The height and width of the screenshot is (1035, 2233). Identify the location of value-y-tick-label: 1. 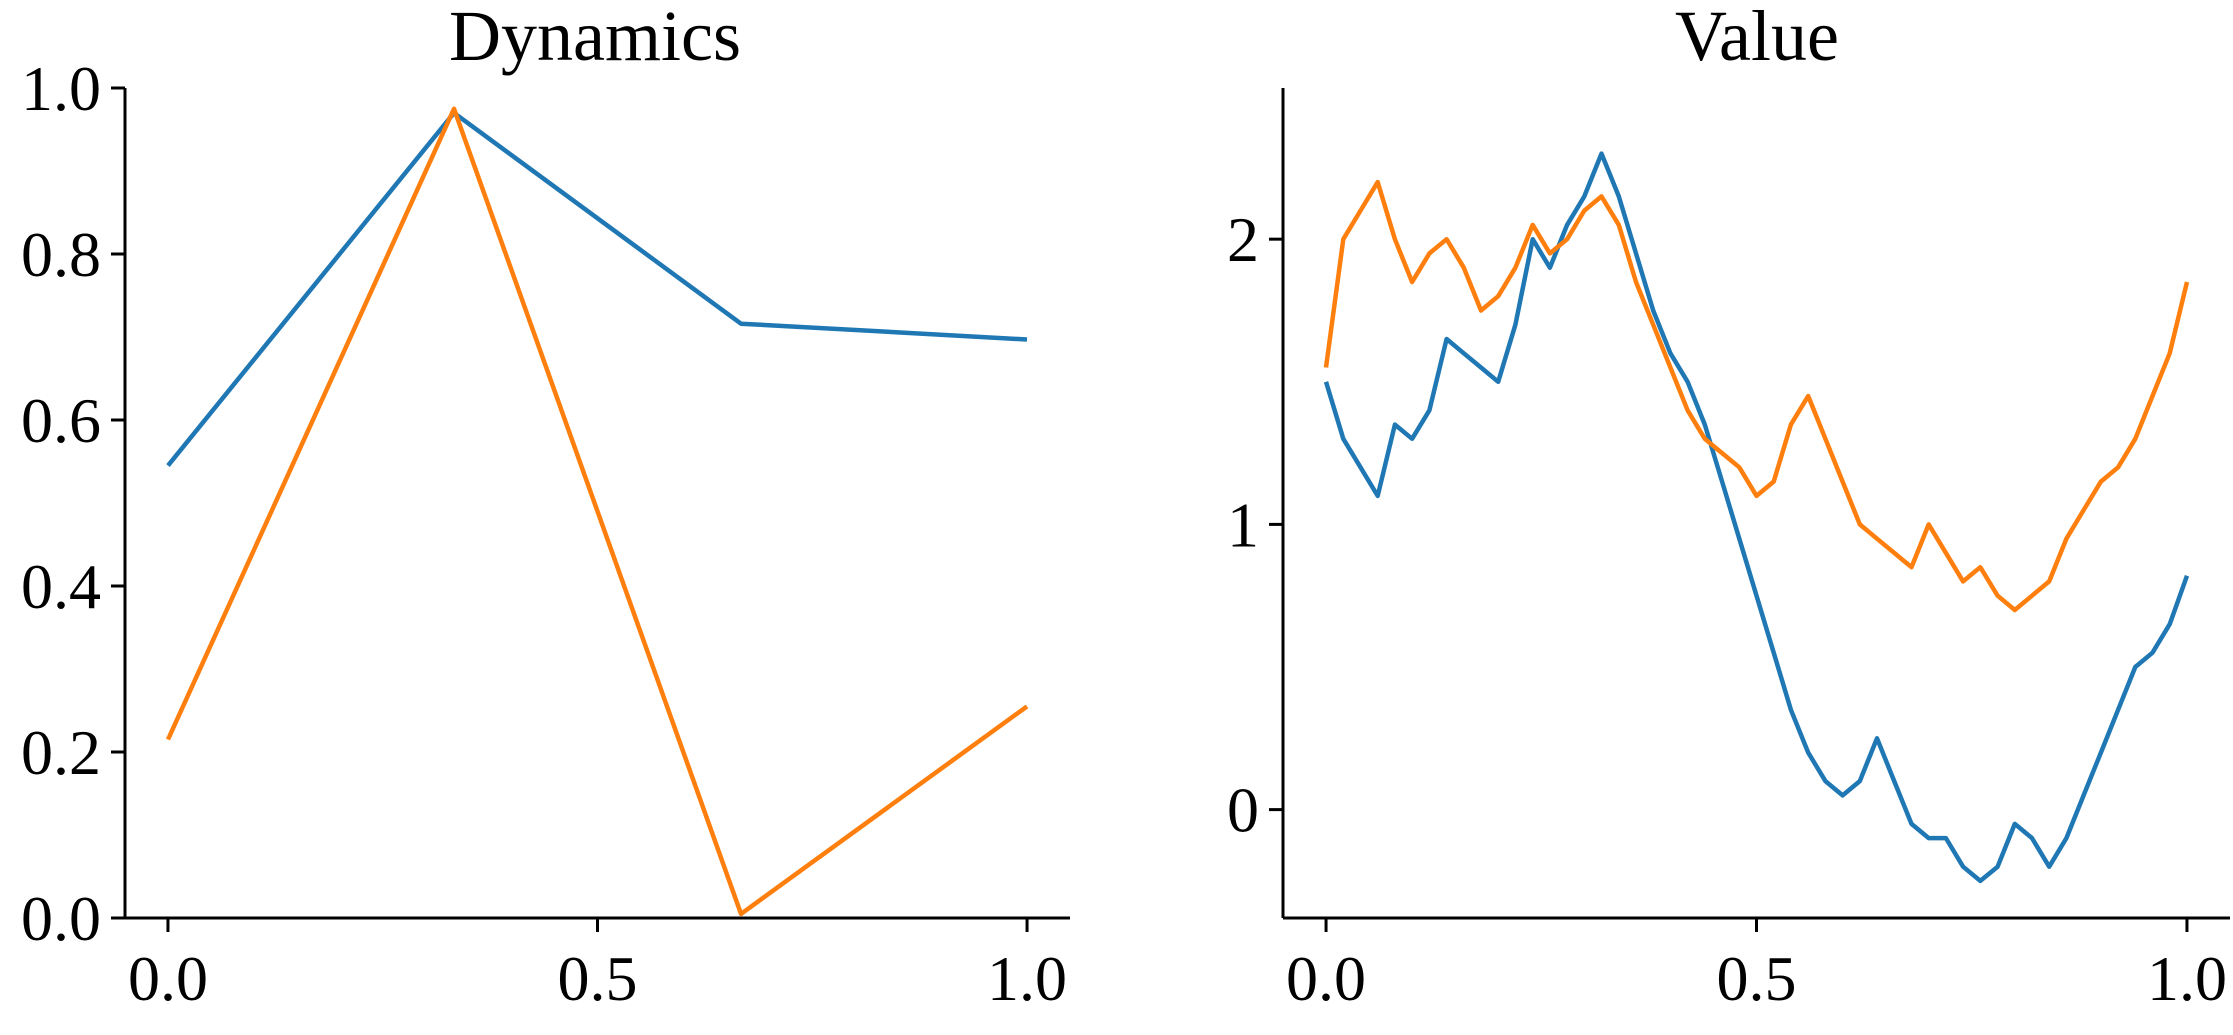
(1243, 524).